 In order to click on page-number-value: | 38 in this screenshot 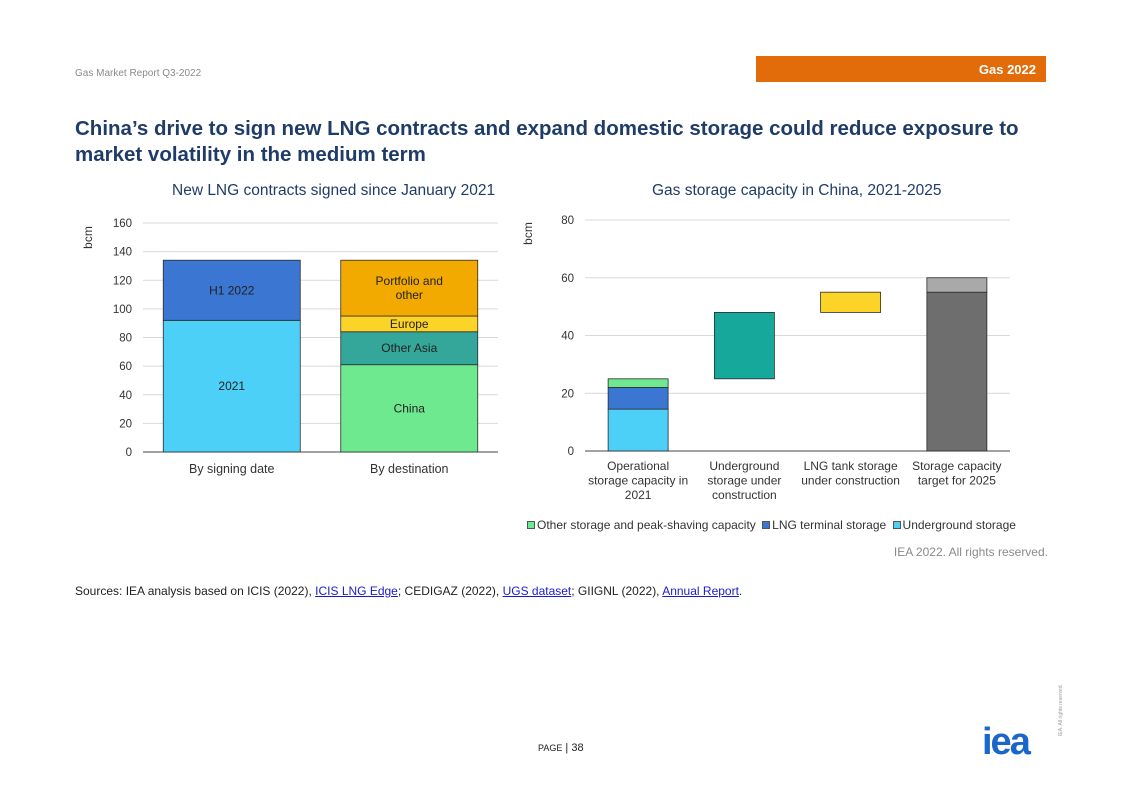, I will do `click(574, 748)`.